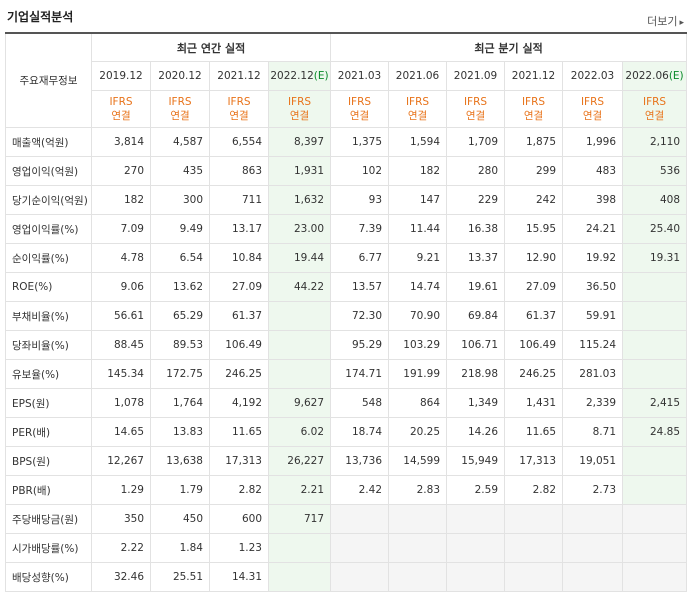  I want to click on period-label: 2021.03, so click(359, 76).